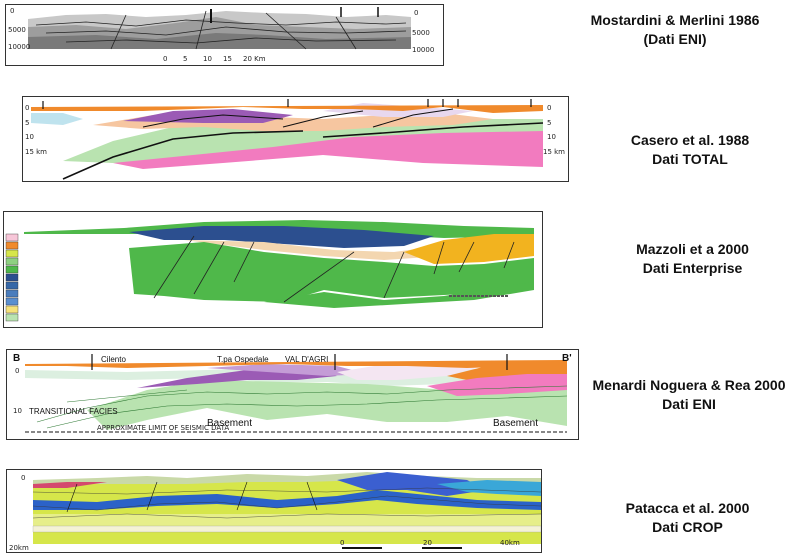 This screenshot has height=555, width=800. What do you see at coordinates (690, 140) in the screenshot?
I see `caption-casero-line1: Casero et al. 1988` at bounding box center [690, 140].